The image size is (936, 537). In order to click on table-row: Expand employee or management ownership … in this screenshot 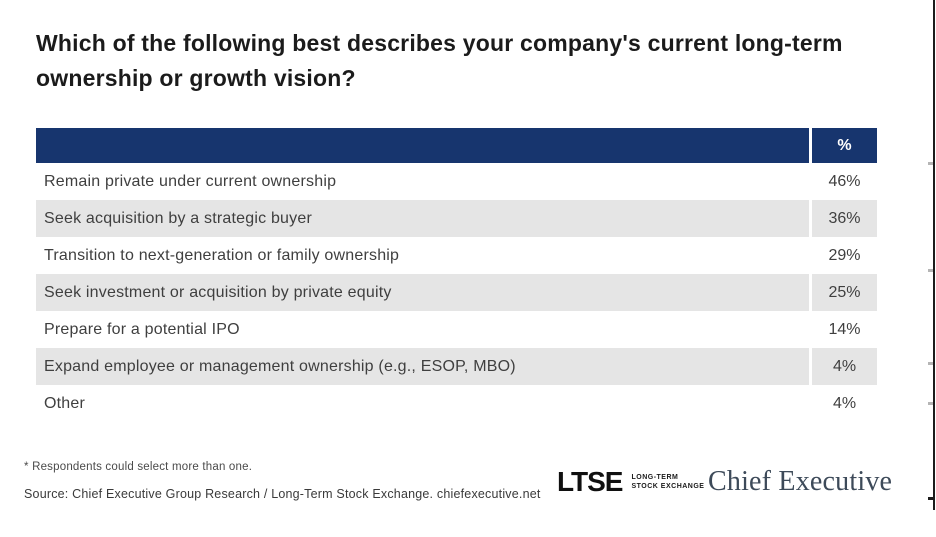, I will do `click(456, 366)`.